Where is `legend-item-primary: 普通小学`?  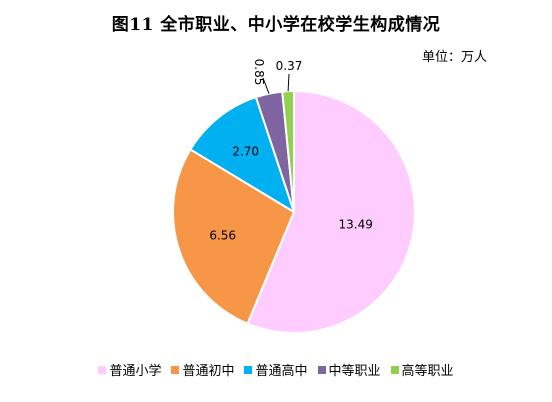 legend-item-primary: 普通小学 is located at coordinates (129, 369).